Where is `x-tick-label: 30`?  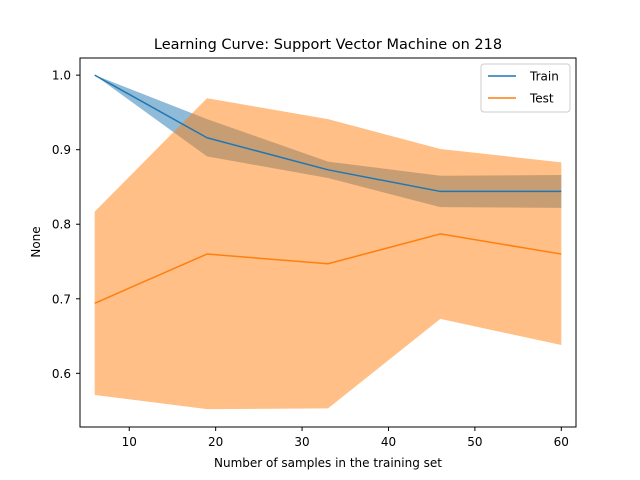
x-tick-label: 30 is located at coordinates (301, 442).